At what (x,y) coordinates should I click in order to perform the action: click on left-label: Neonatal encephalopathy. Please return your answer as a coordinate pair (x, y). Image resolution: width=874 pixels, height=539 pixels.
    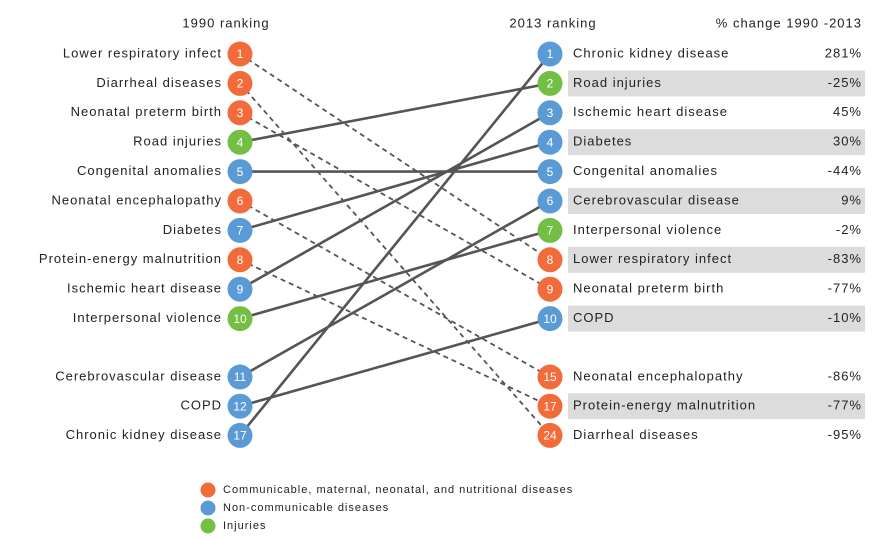
    Looking at the image, I should click on (137, 199).